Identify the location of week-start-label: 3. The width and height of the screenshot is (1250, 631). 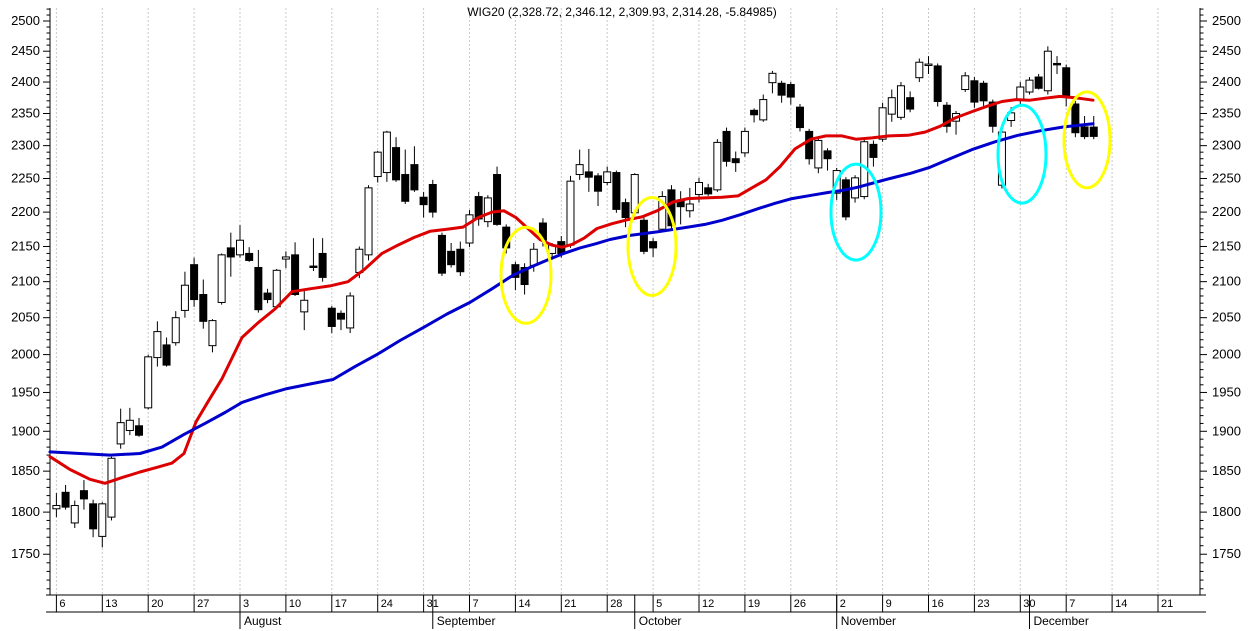
(246, 604).